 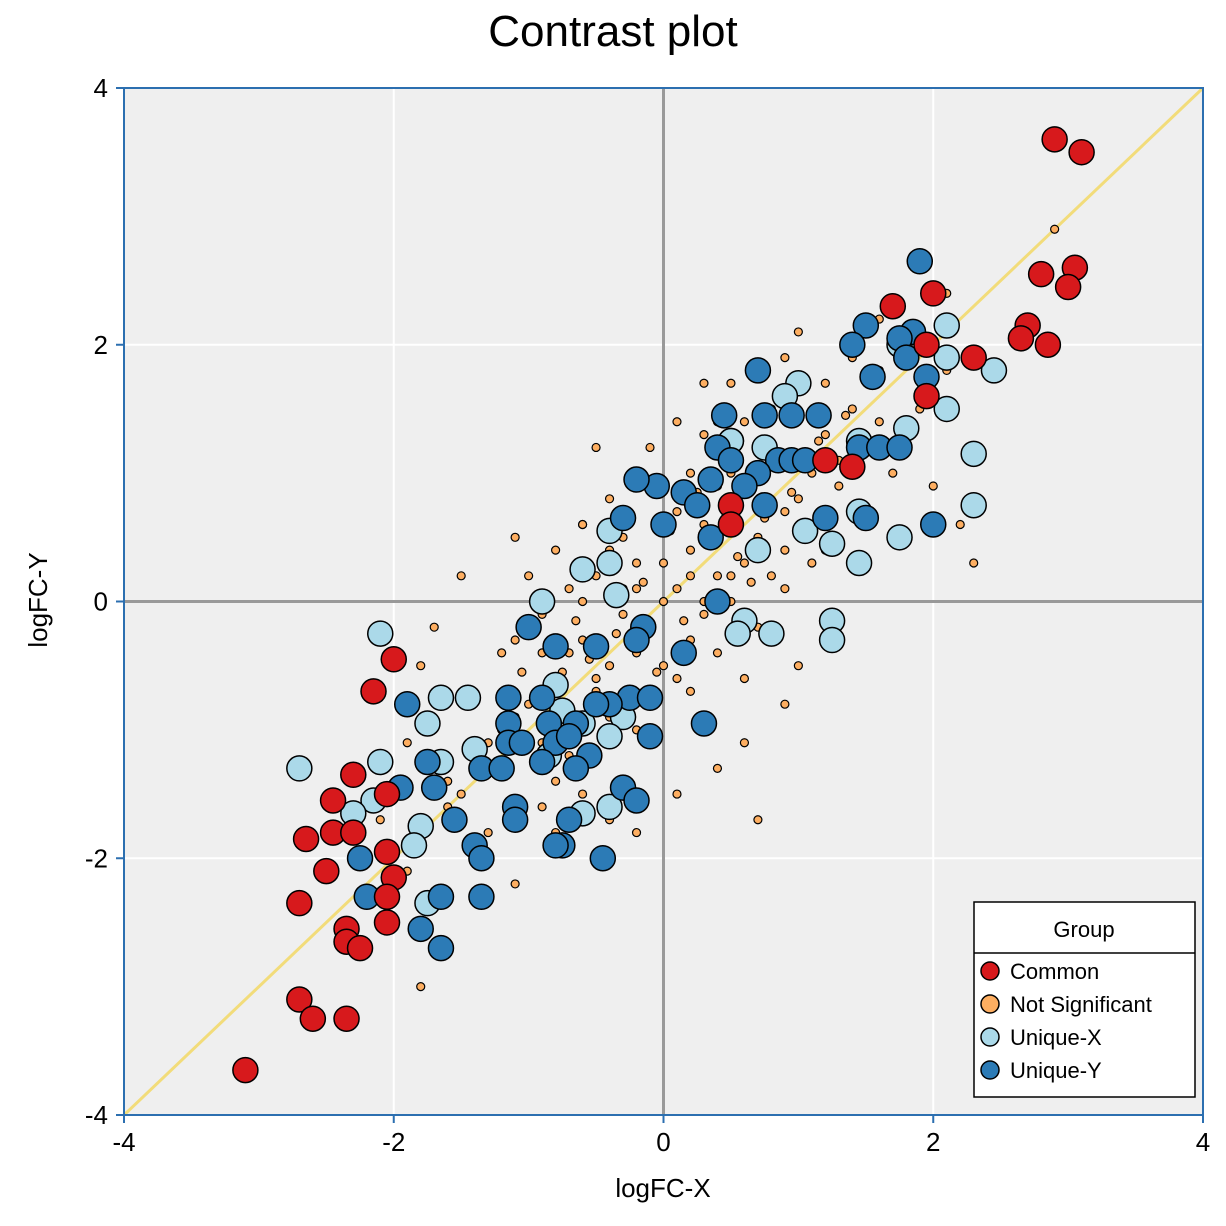 I want to click on y-tick-label: 0, so click(x=101, y=602).